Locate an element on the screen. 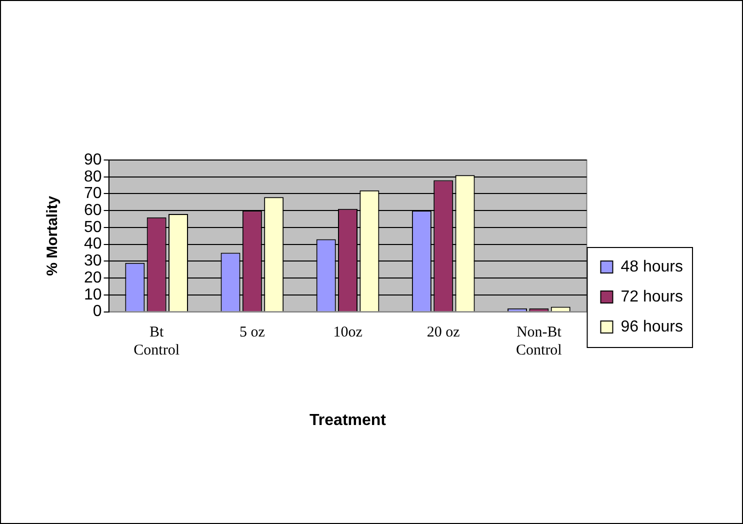 Image resolution: width=743 pixels, height=524 pixels. legend-label: 96 hours is located at coordinates (651, 327).